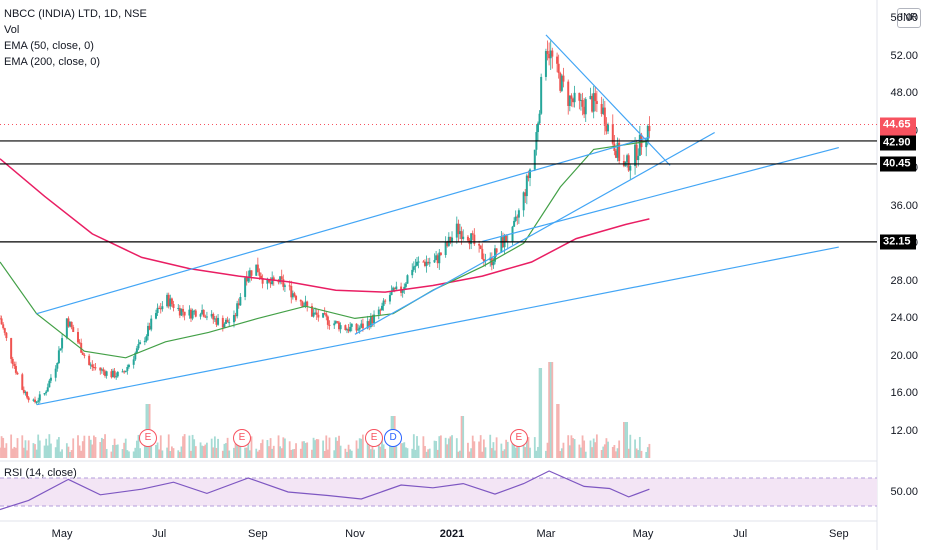 Image resolution: width=932 pixels, height=550 pixels. Describe the element at coordinates (75, 14) in the screenshot. I see `symbol-title: NBCC (INDIA) LTD, 1D, NSE` at that location.